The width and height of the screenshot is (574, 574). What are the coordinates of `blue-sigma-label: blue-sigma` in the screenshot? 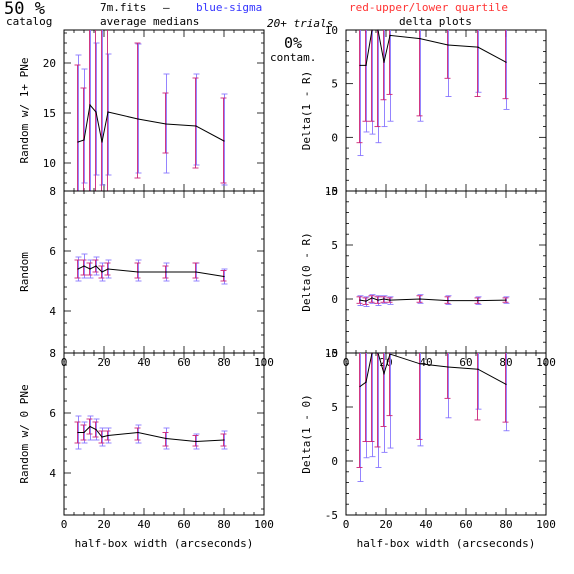 It's located at (229, 7).